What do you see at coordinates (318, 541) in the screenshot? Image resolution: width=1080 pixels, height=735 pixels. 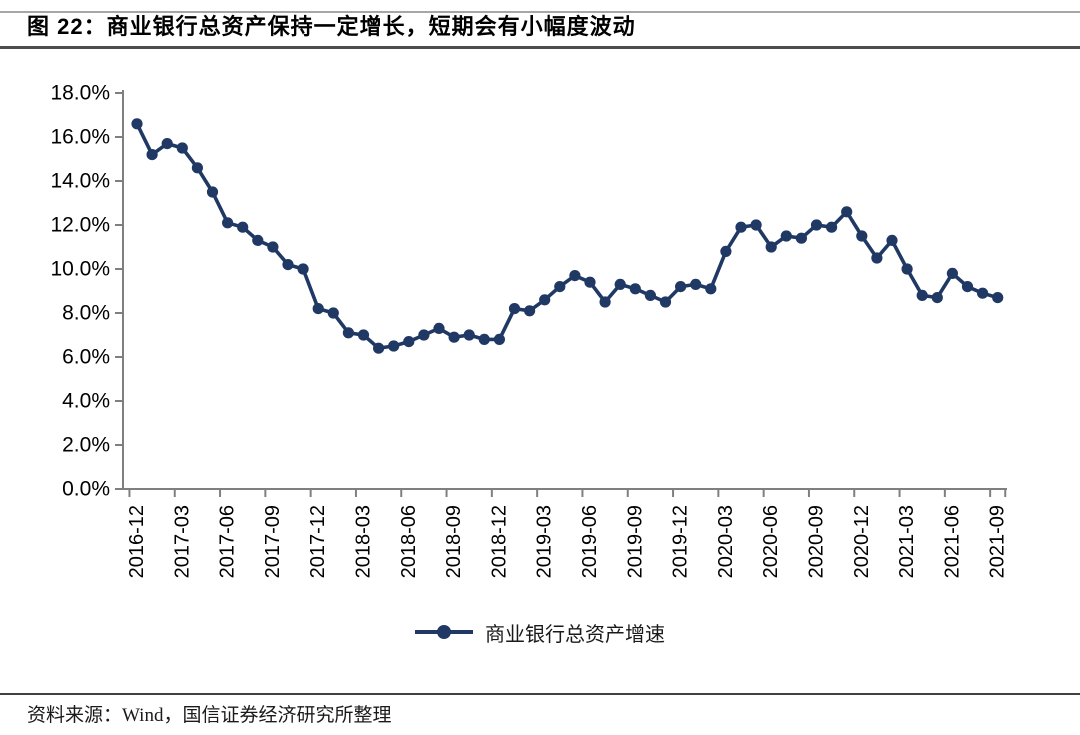 I see `x-tick-label: 2017-12` at bounding box center [318, 541].